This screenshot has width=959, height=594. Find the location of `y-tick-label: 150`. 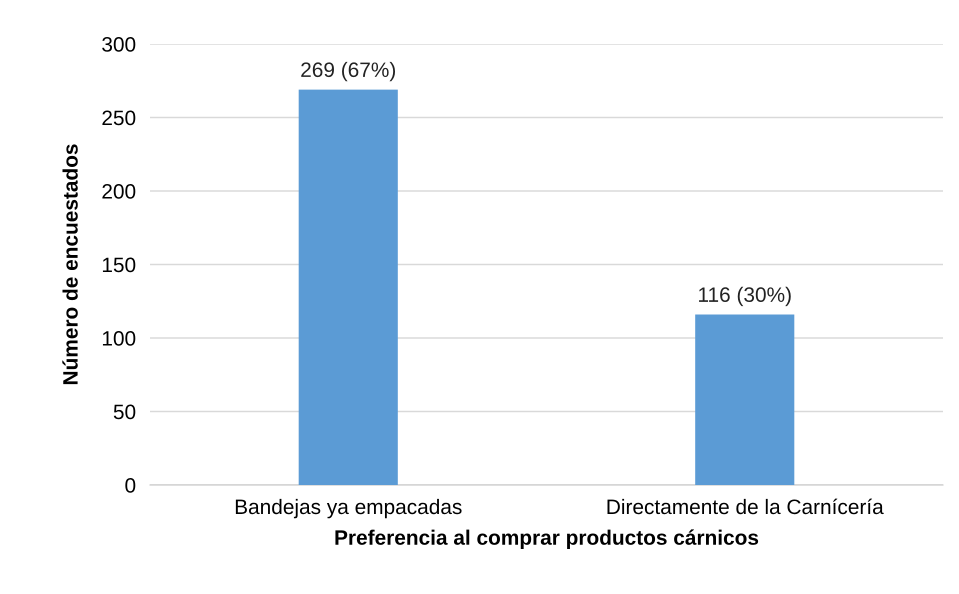

y-tick-label: 150 is located at coordinates (119, 265).